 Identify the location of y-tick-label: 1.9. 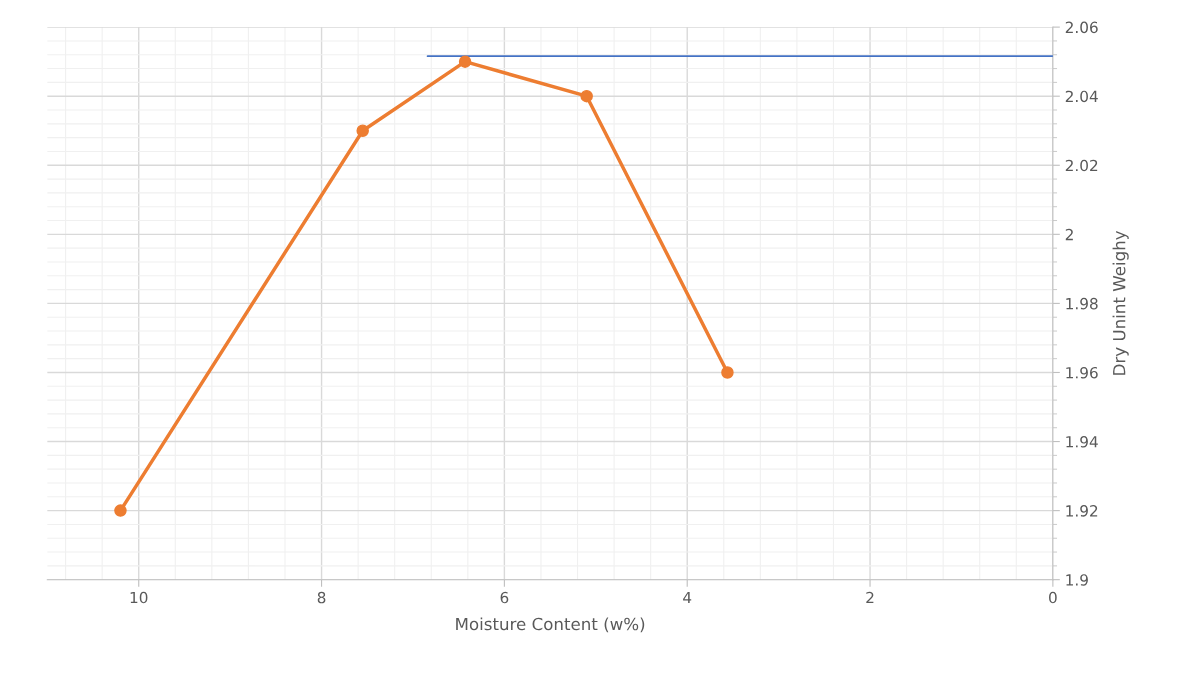
(1077, 580).